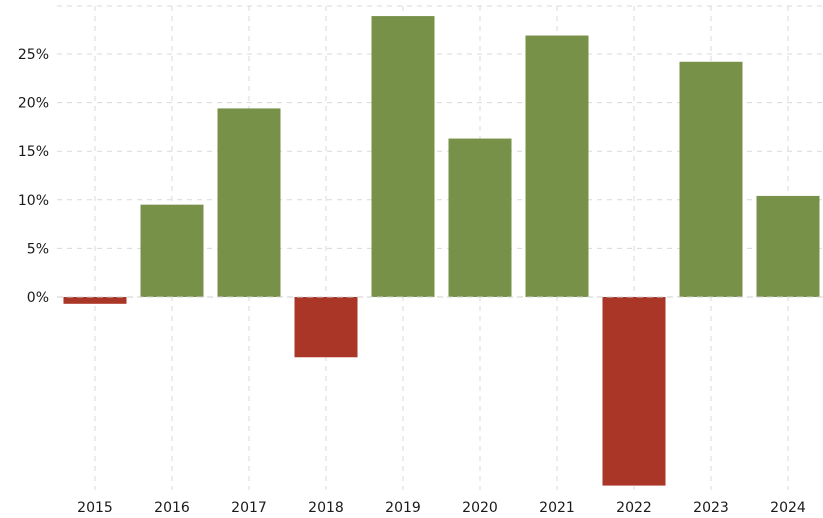  What do you see at coordinates (788, 246) in the screenshot?
I see `bar-2024` at bounding box center [788, 246].